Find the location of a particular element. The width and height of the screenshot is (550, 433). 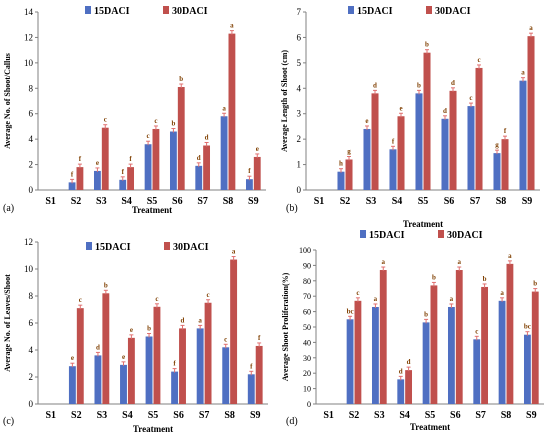

y-tick-label: 90 is located at coordinates (307, 265).